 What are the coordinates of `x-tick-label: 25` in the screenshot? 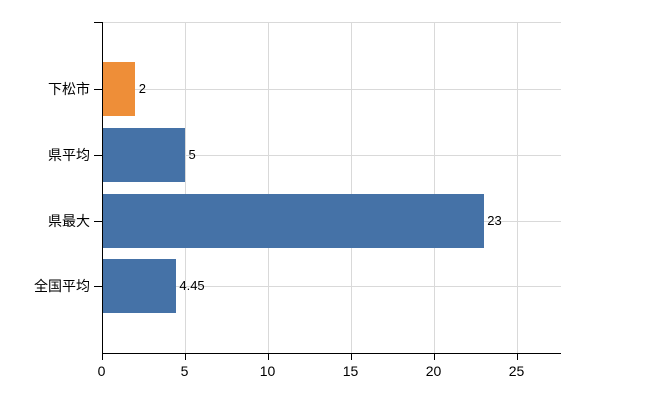 It's located at (516, 371).